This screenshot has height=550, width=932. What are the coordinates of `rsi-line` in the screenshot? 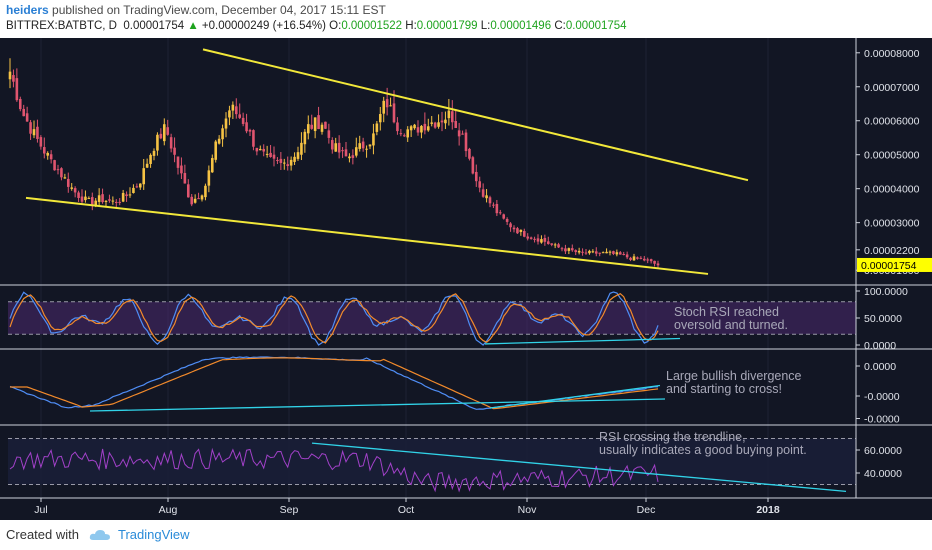 It's located at (334, 470).